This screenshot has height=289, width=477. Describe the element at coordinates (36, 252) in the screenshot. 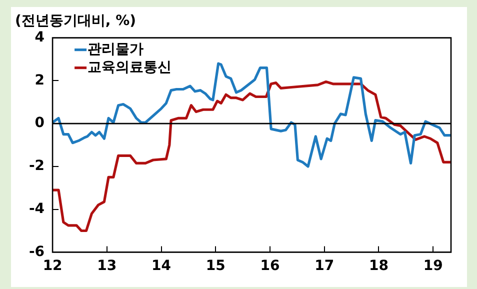

I see `y-tick-label: -6` at that location.